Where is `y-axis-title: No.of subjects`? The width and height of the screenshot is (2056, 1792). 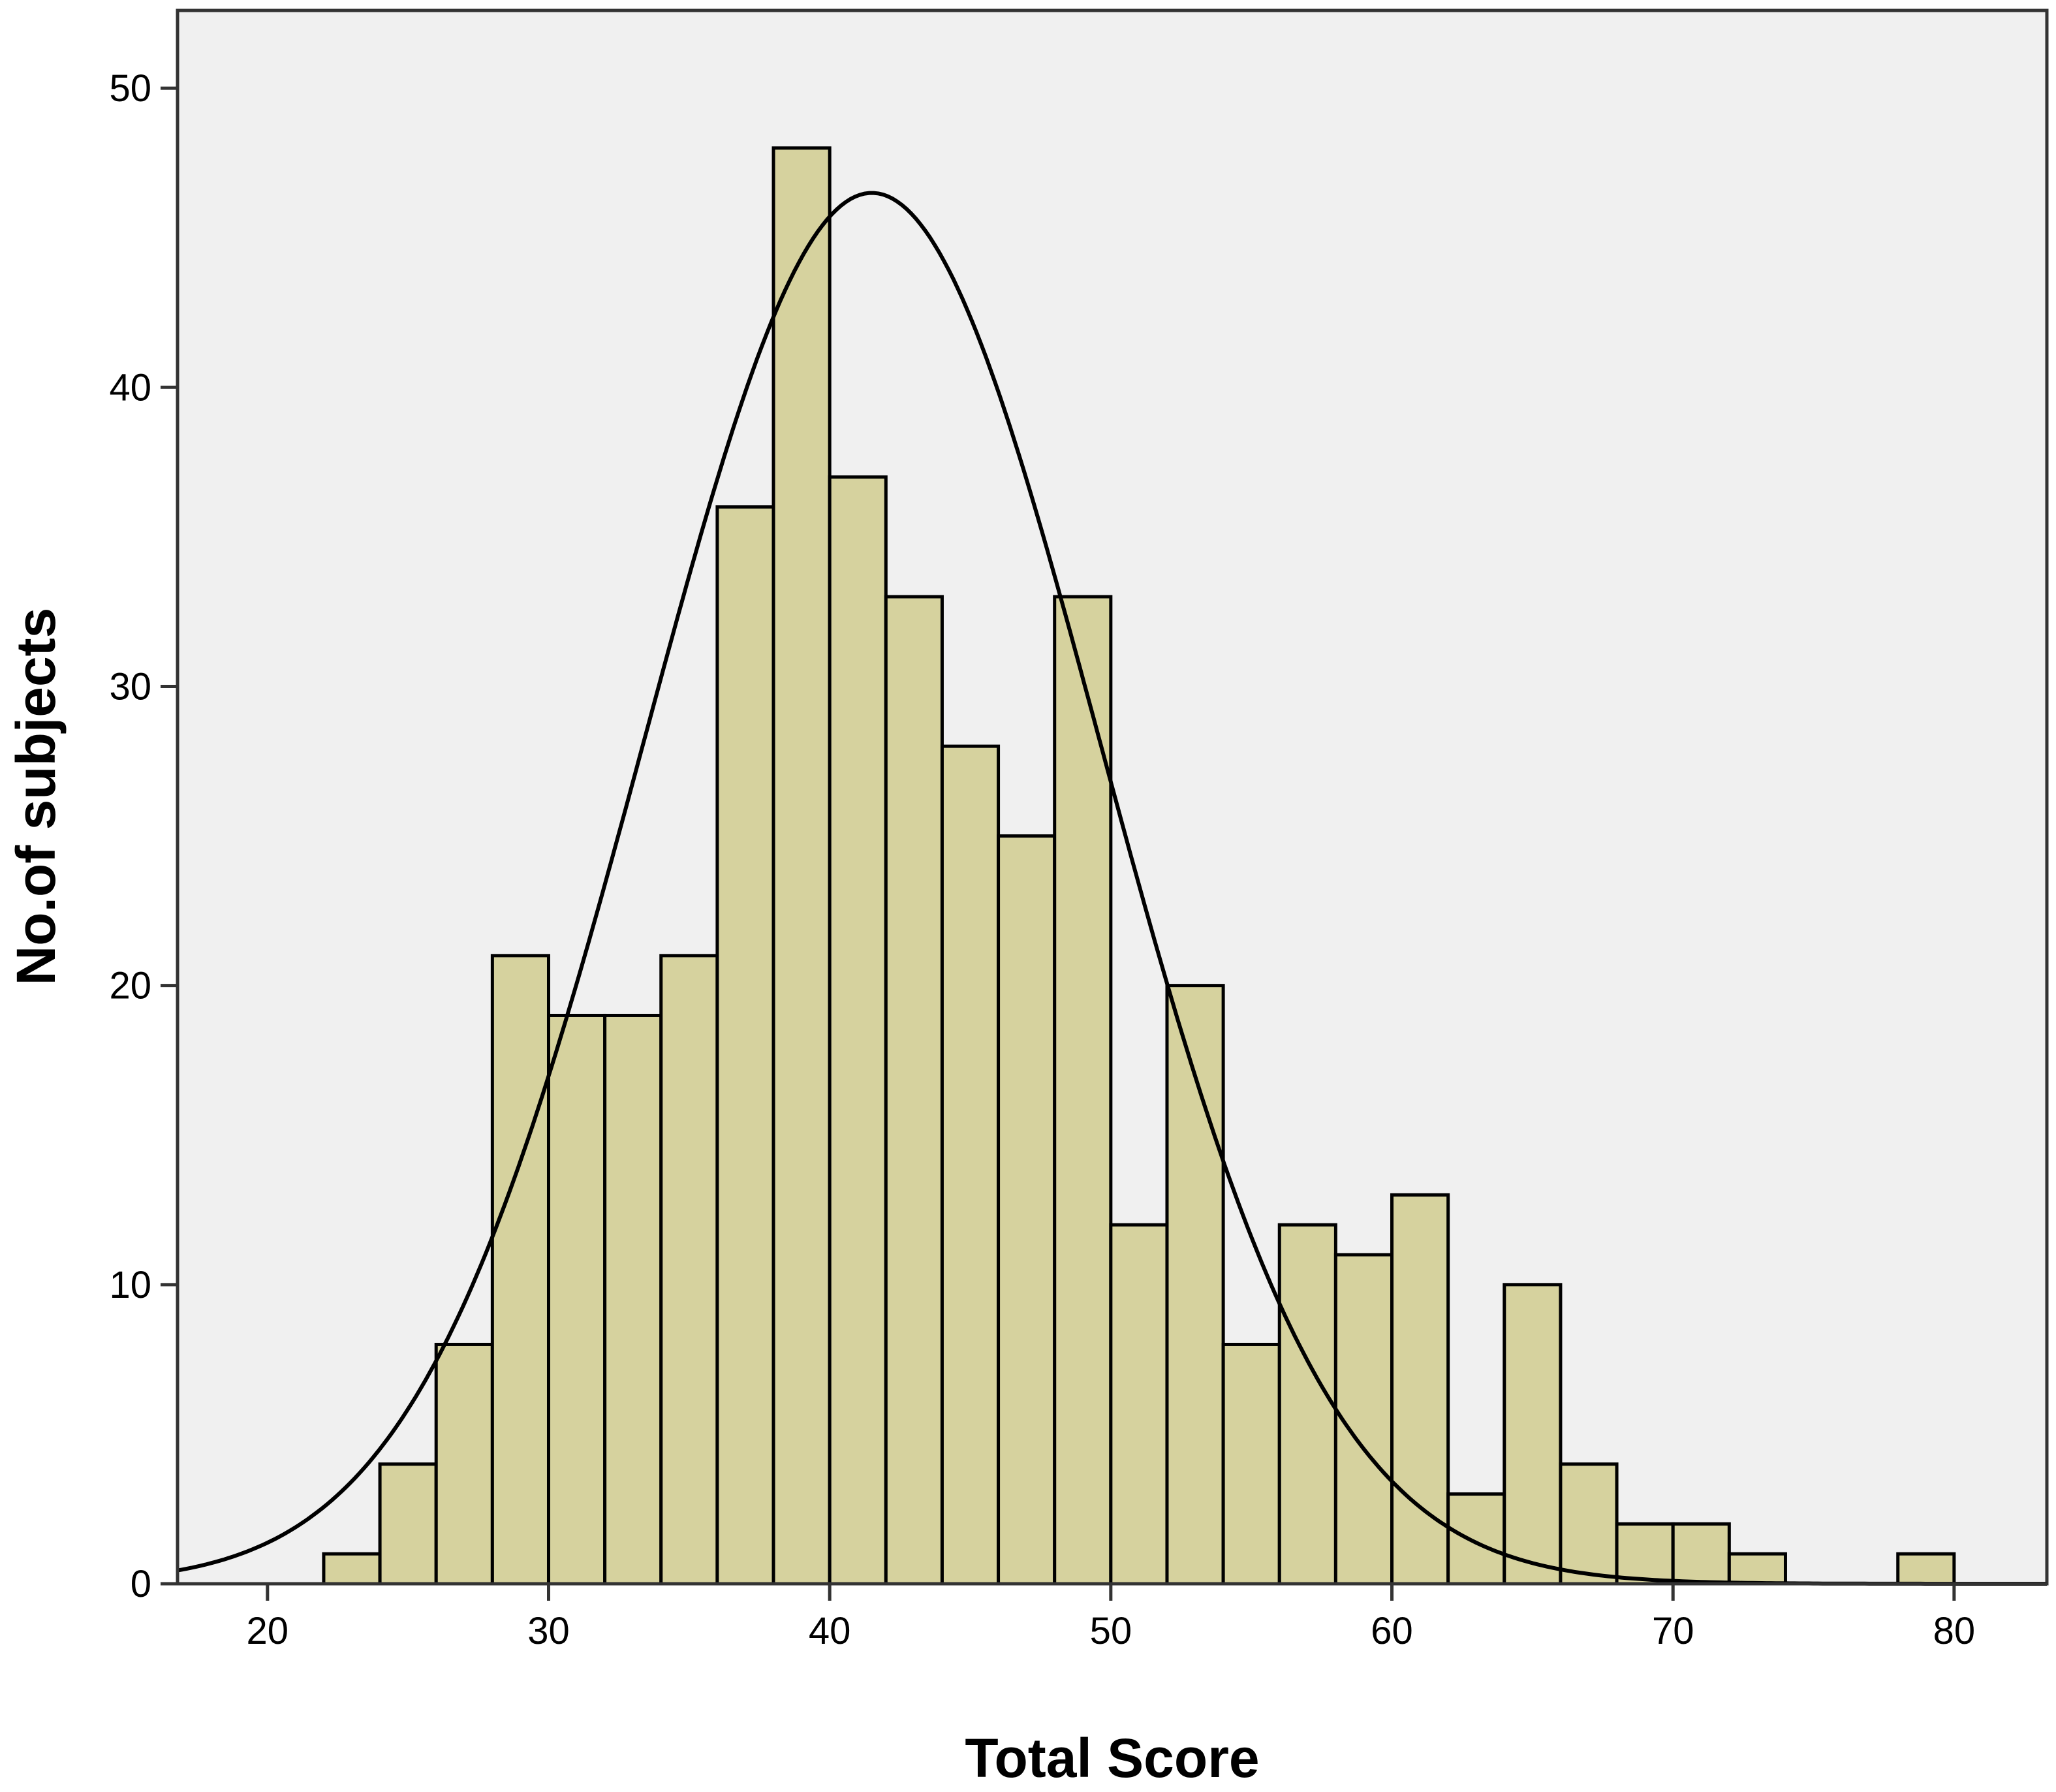 y-axis-title: No.of subjects is located at coordinates (36, 797).